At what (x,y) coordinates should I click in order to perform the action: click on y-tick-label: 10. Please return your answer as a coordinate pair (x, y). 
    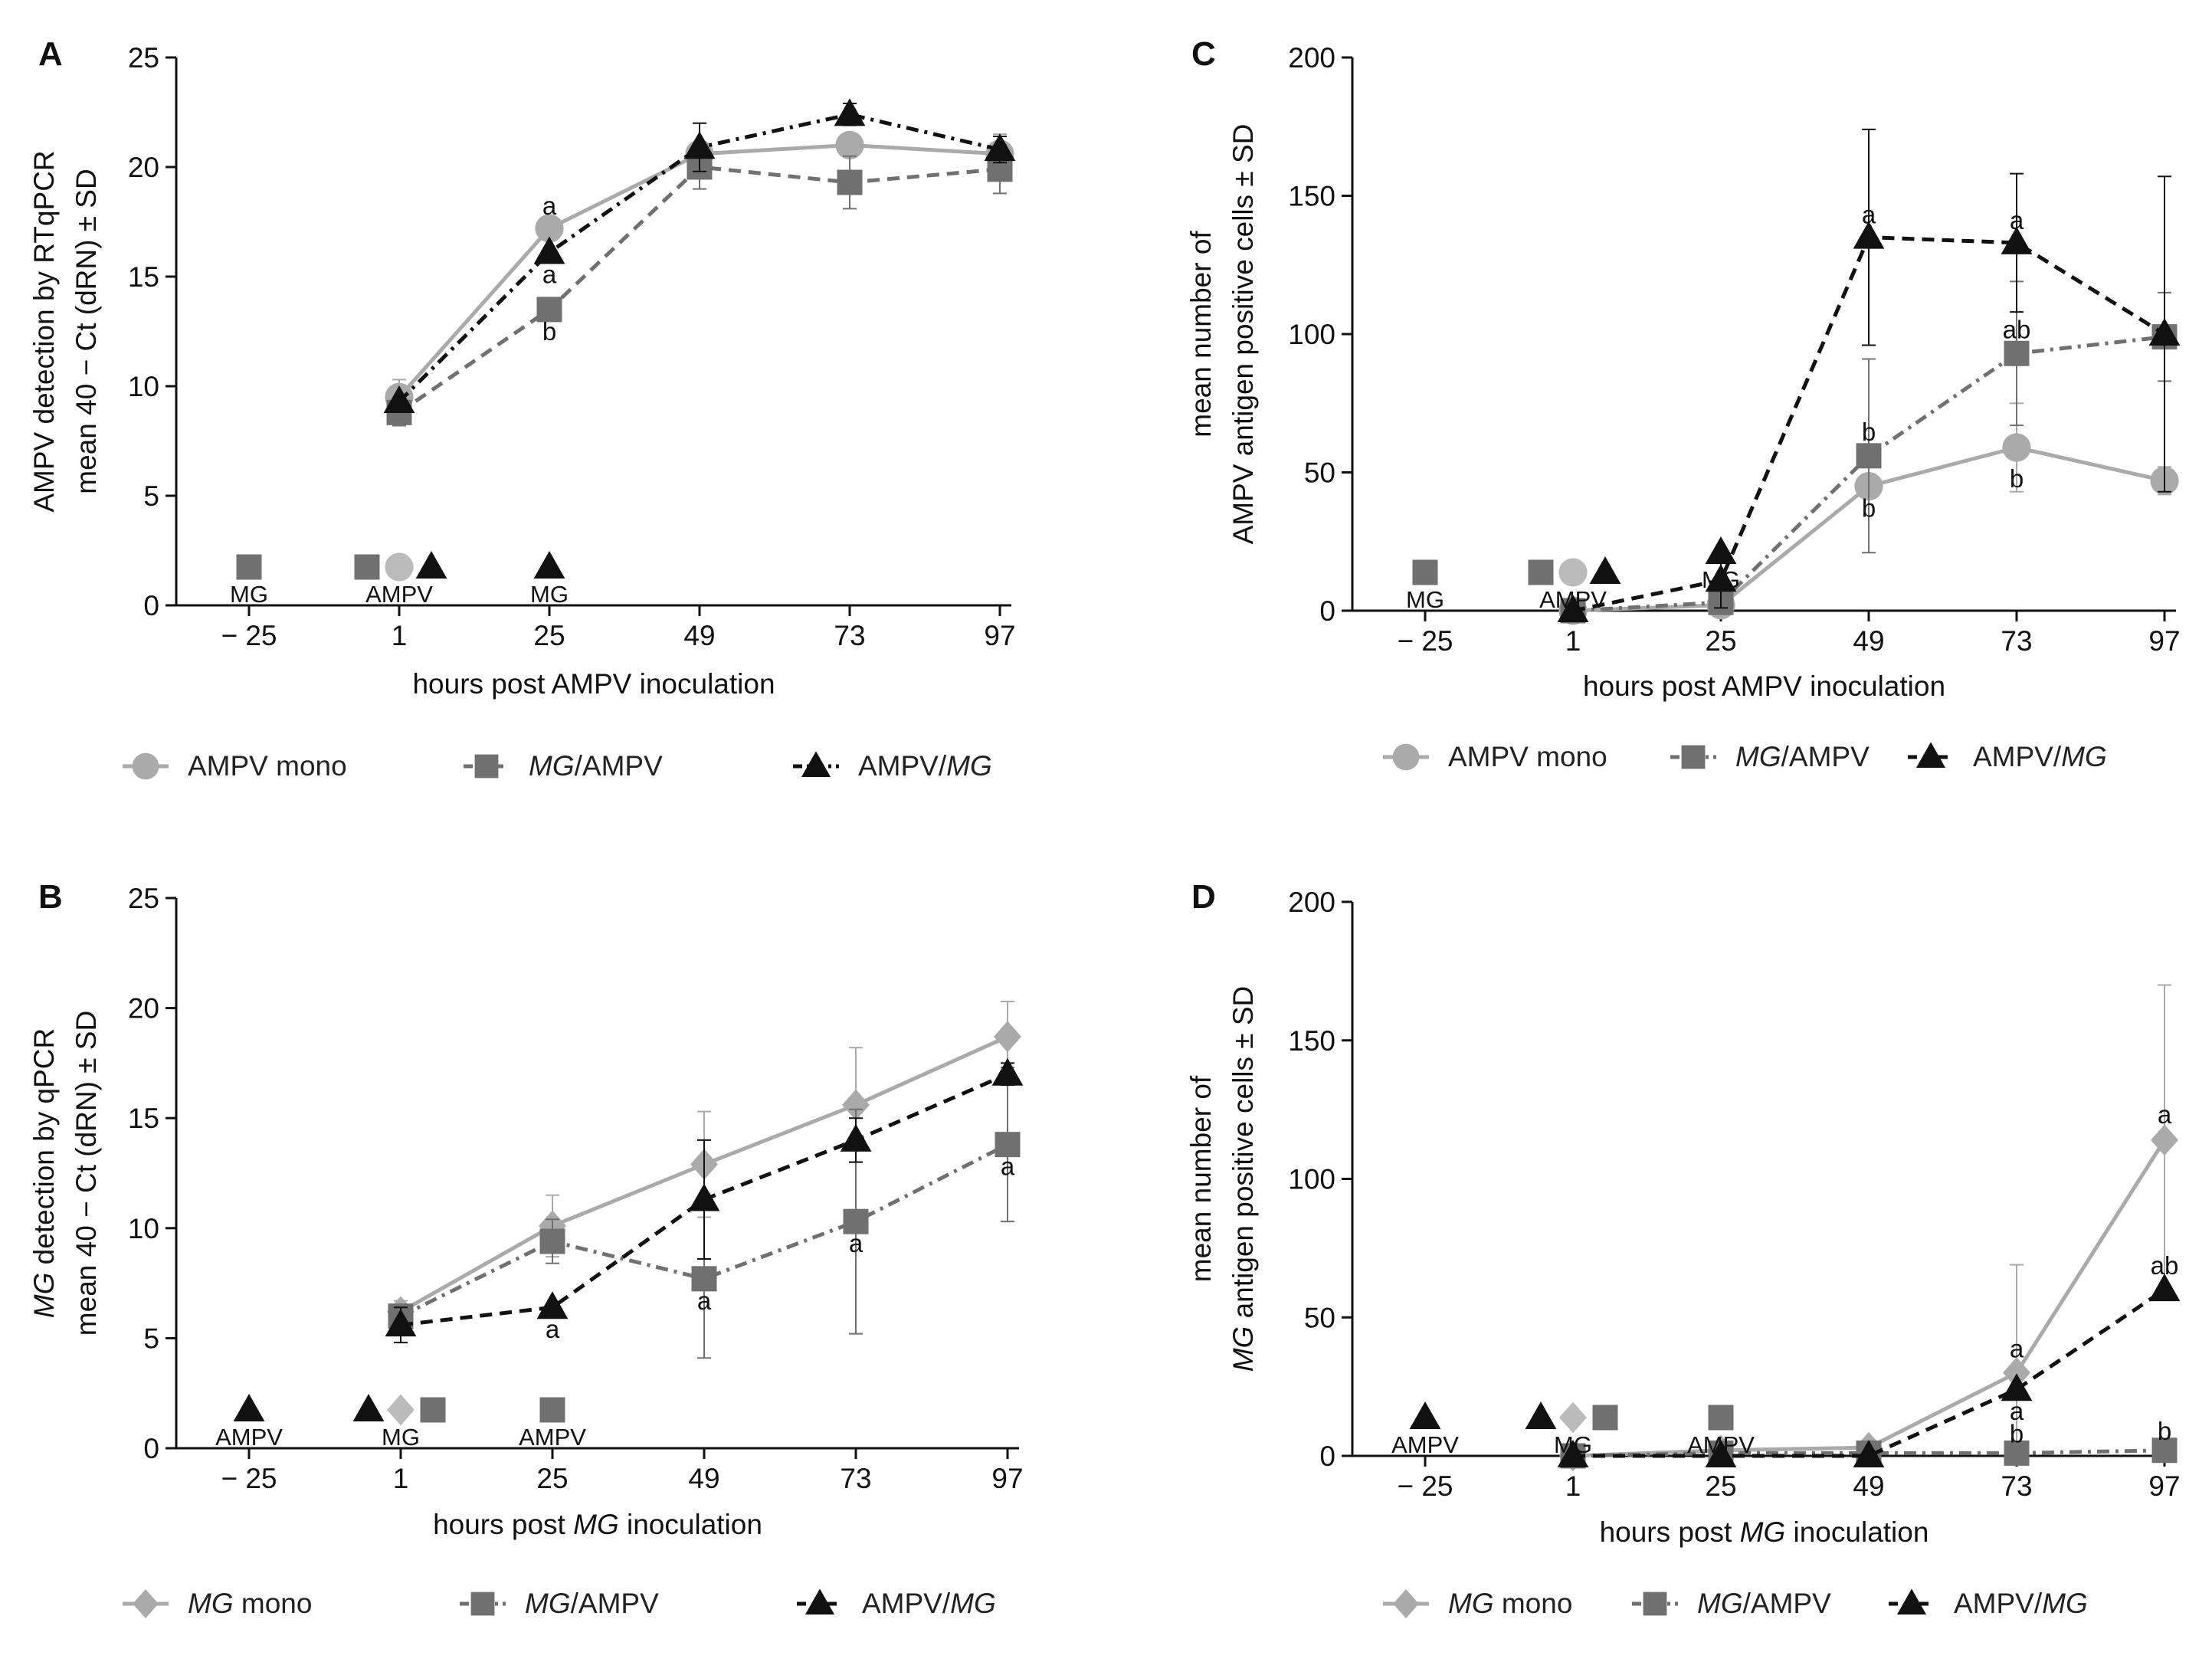
    Looking at the image, I should click on (143, 386).